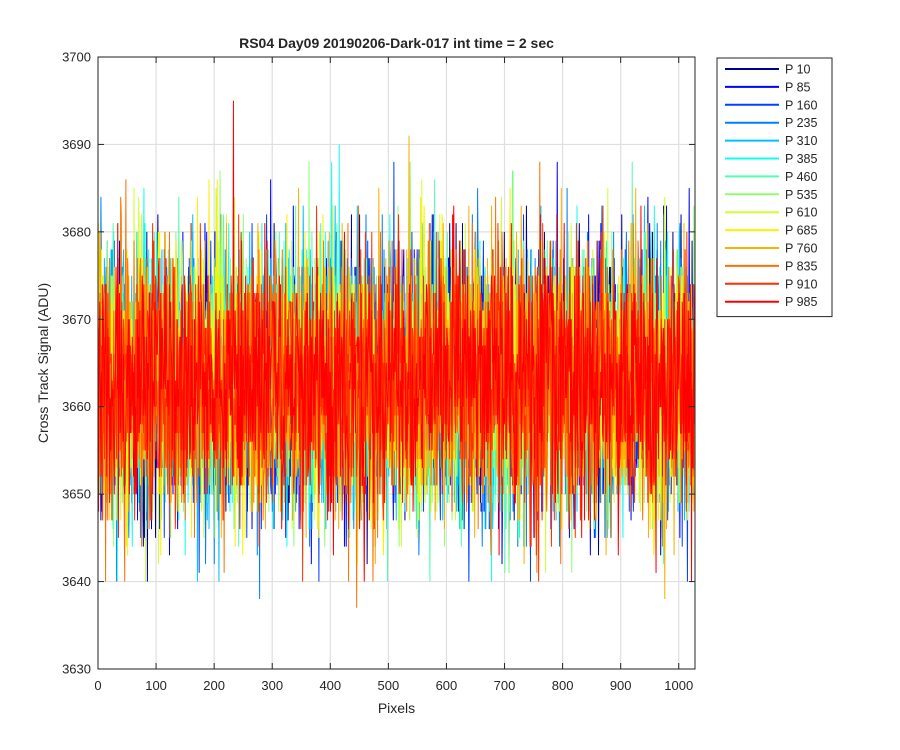 The image size is (900, 750). What do you see at coordinates (76, 231) in the screenshot?
I see `y-tick-label: 3680` at bounding box center [76, 231].